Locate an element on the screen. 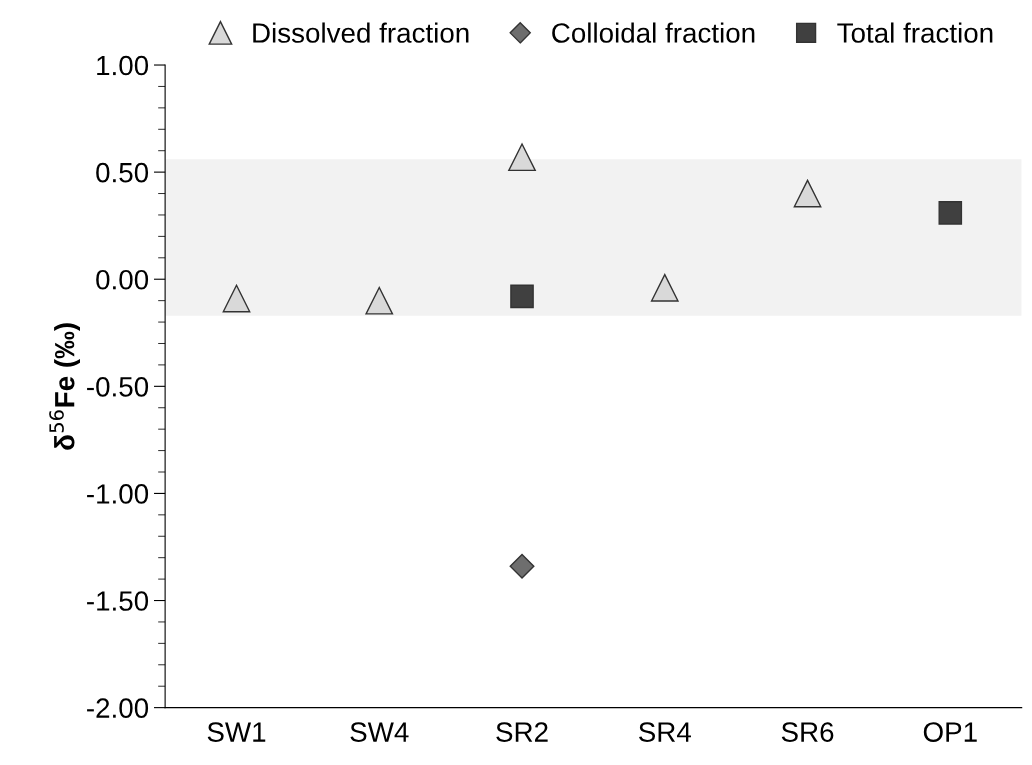  legend-label: Dissolved fraction is located at coordinates (361, 32).